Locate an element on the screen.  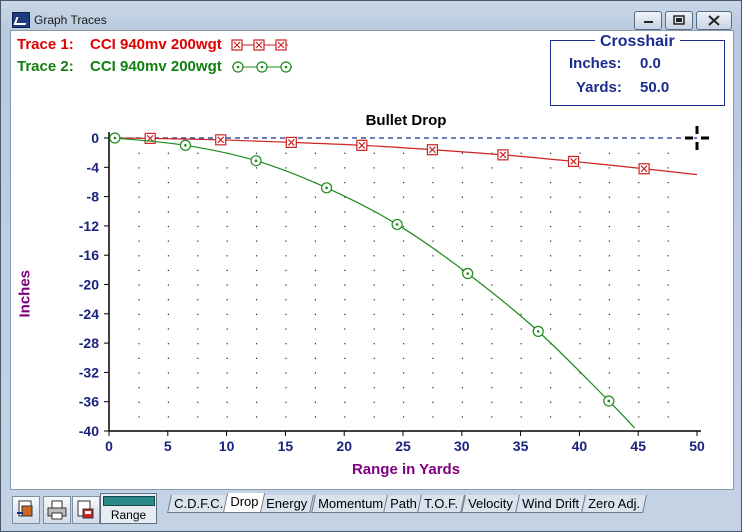
print-preview-button is located at coordinates (86, 510).